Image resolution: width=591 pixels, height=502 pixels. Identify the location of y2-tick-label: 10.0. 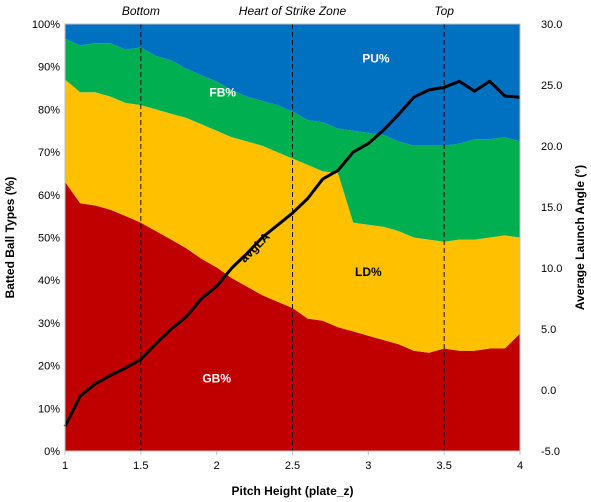
(551, 269).